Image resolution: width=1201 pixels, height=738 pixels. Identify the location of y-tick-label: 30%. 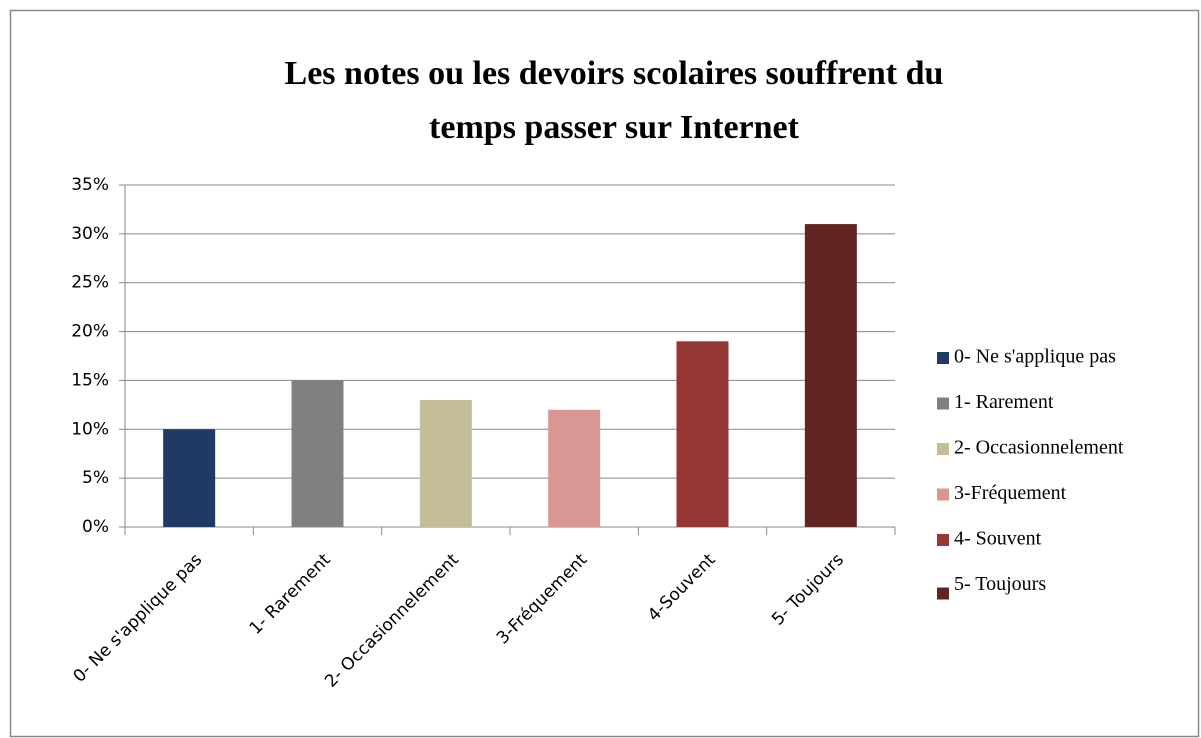
(90, 234).